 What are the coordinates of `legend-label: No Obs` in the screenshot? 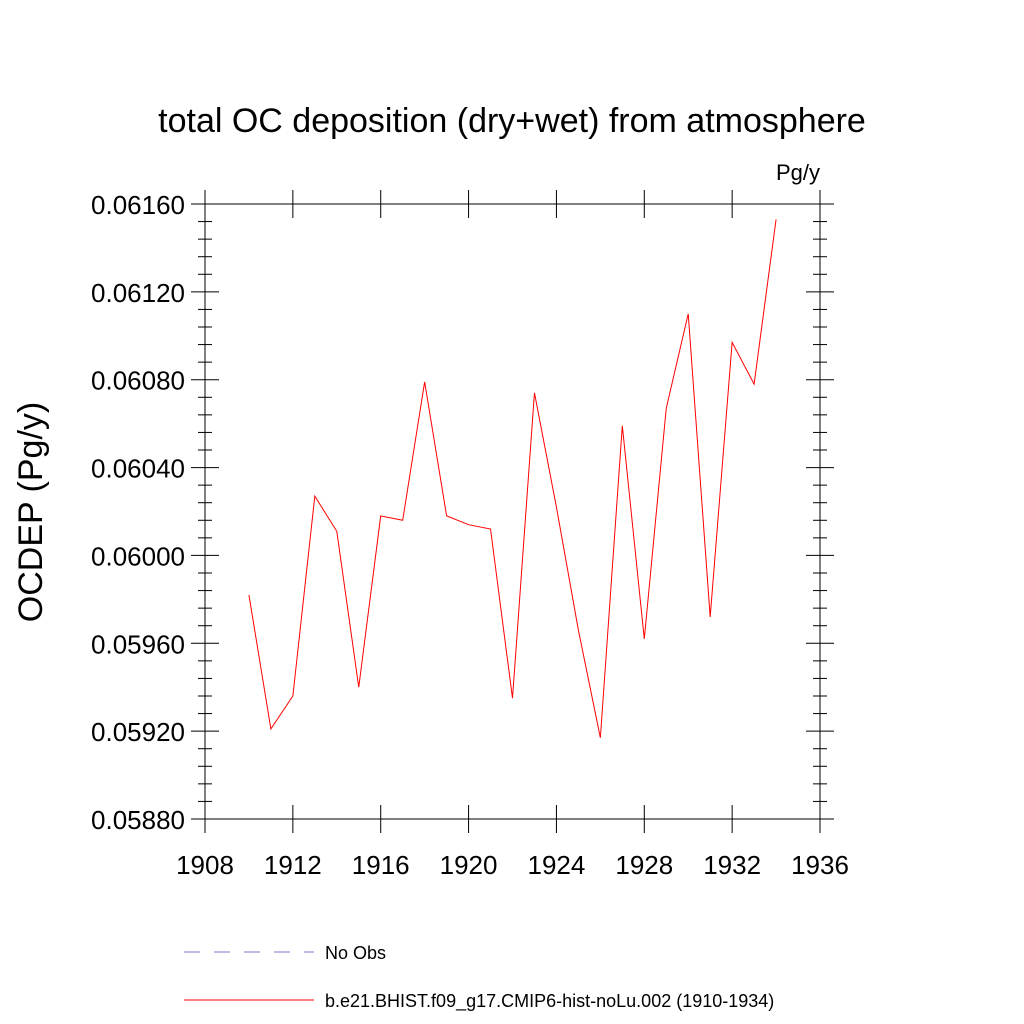 It's located at (355, 953).